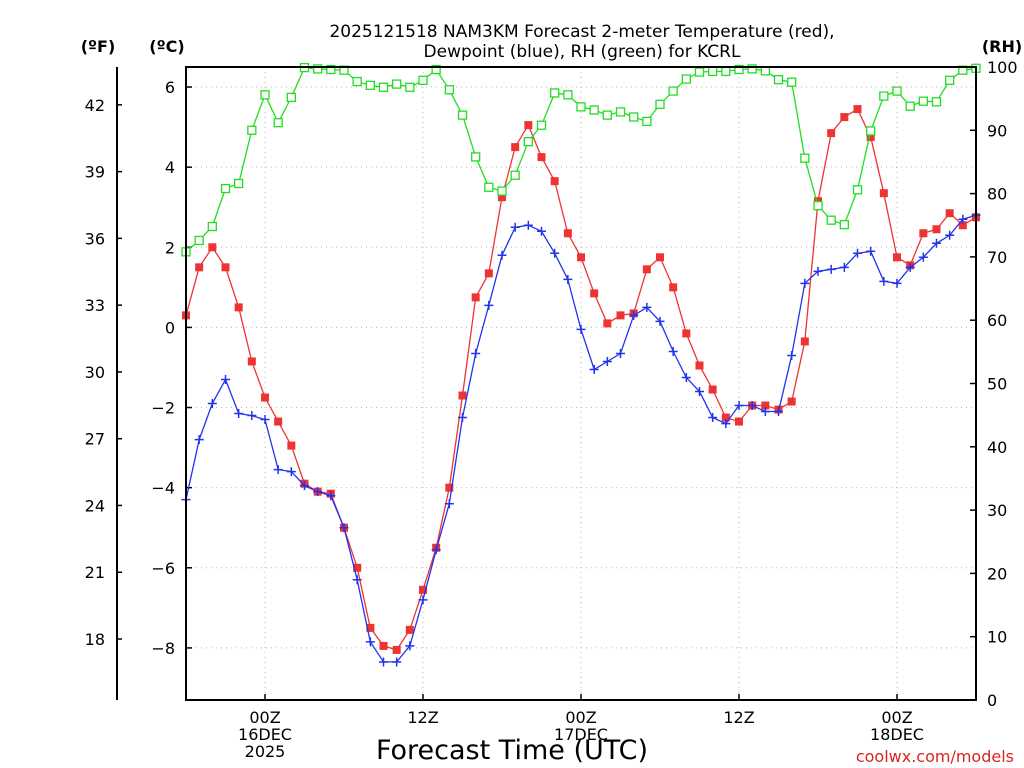  Describe the element at coordinates (166, 46) in the screenshot. I see `celsius-unit-label: (ºC)` at that location.